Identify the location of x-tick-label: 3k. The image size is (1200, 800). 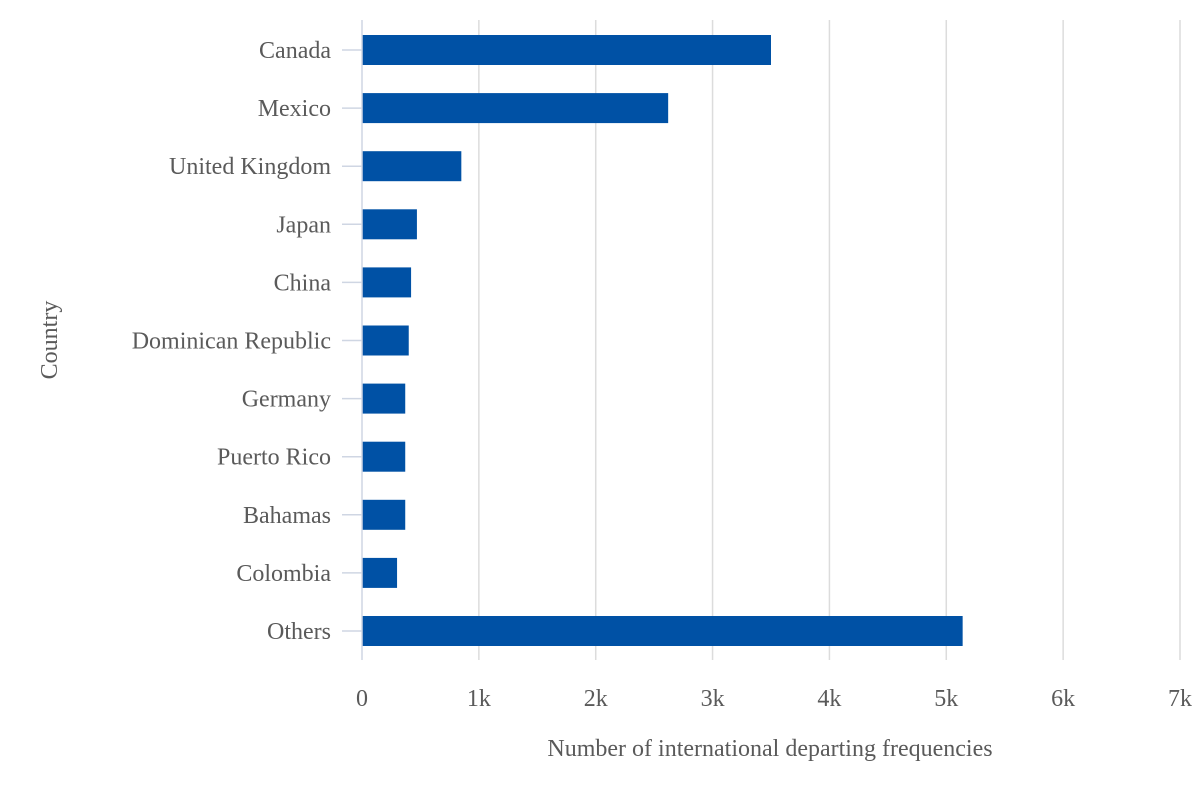
(713, 699).